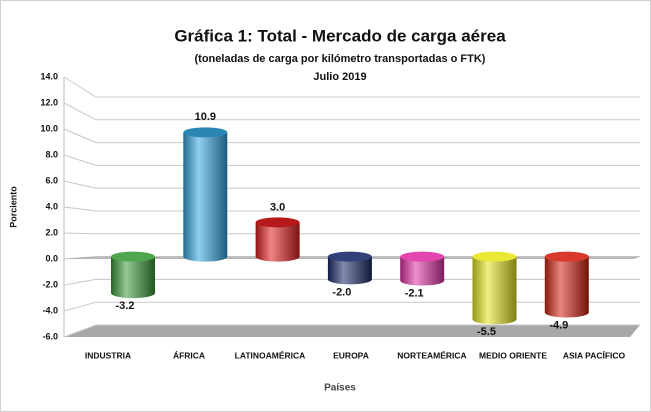  Describe the element at coordinates (340, 388) in the screenshot. I see `x-axis-label: Países` at that location.